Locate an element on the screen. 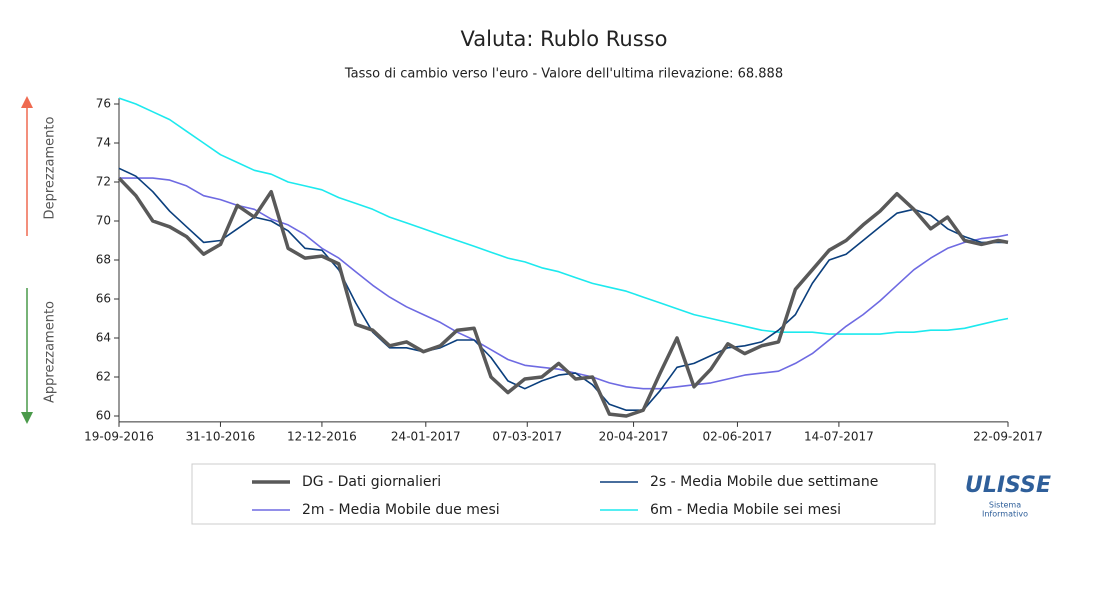 This screenshot has height=600, width=1100. logo-text: Sistema is located at coordinates (1005, 505).